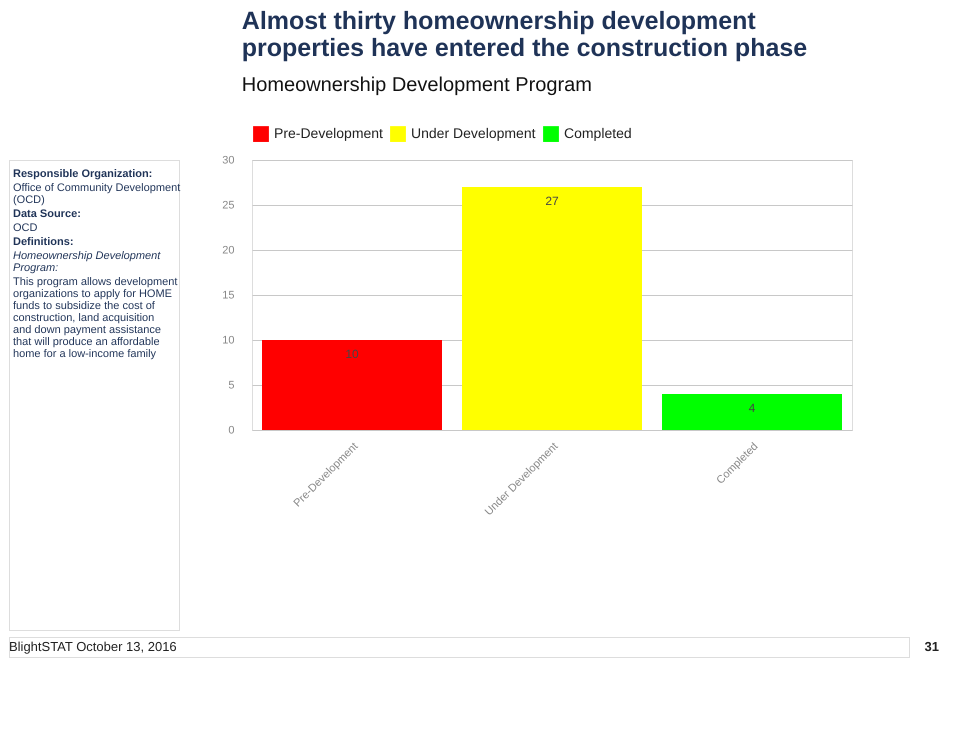  I want to click on text: OCD, so click(25, 228).